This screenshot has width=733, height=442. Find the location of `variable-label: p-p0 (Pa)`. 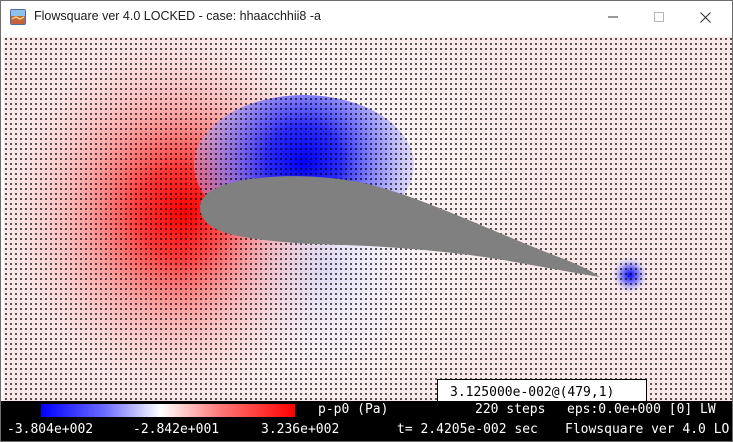

variable-label: p-p0 (Pa) is located at coordinates (353, 409).